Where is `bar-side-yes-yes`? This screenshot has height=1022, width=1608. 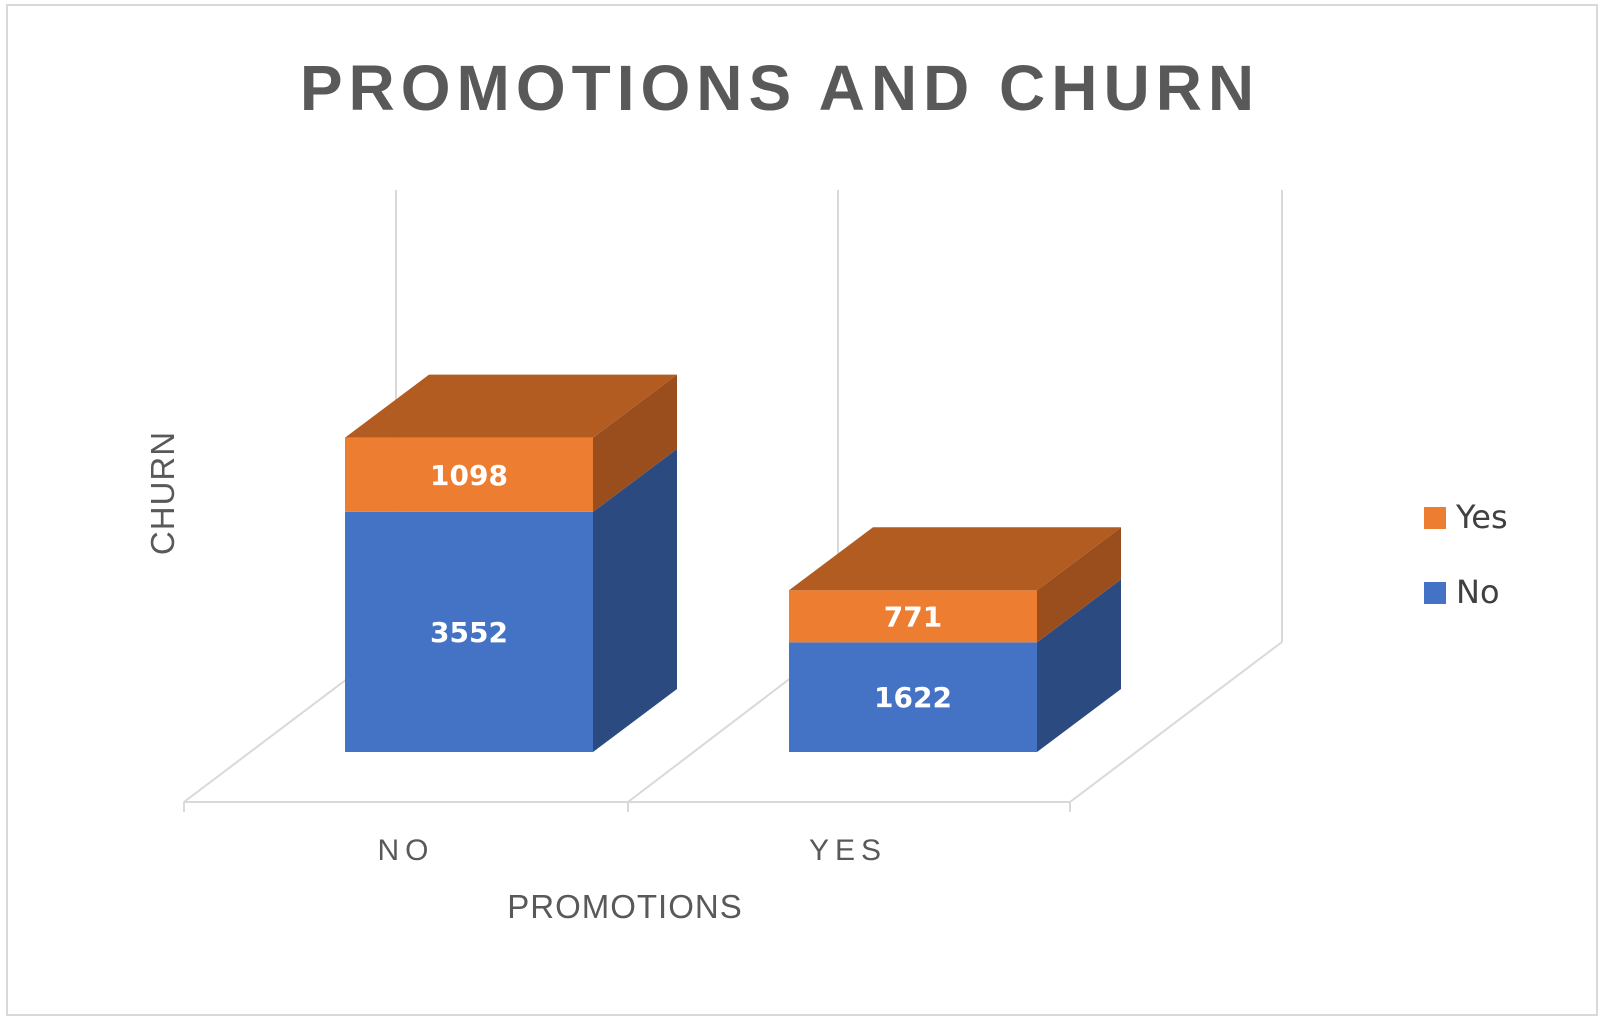 bar-side-yes-yes is located at coordinates (1079, 585).